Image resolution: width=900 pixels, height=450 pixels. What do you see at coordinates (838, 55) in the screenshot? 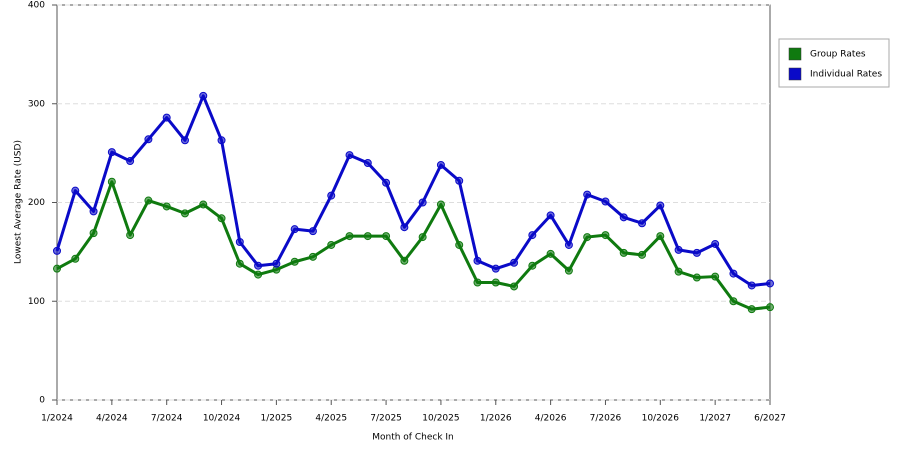
I see `legend-label: Group Rates` at bounding box center [838, 55].